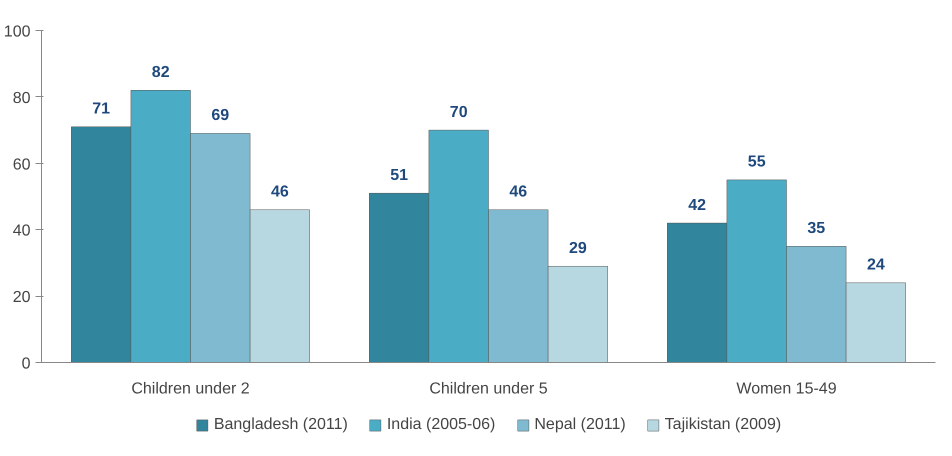 The image size is (952, 456). What do you see at coordinates (21, 98) in the screenshot?
I see `y-tick-label: 80` at bounding box center [21, 98].